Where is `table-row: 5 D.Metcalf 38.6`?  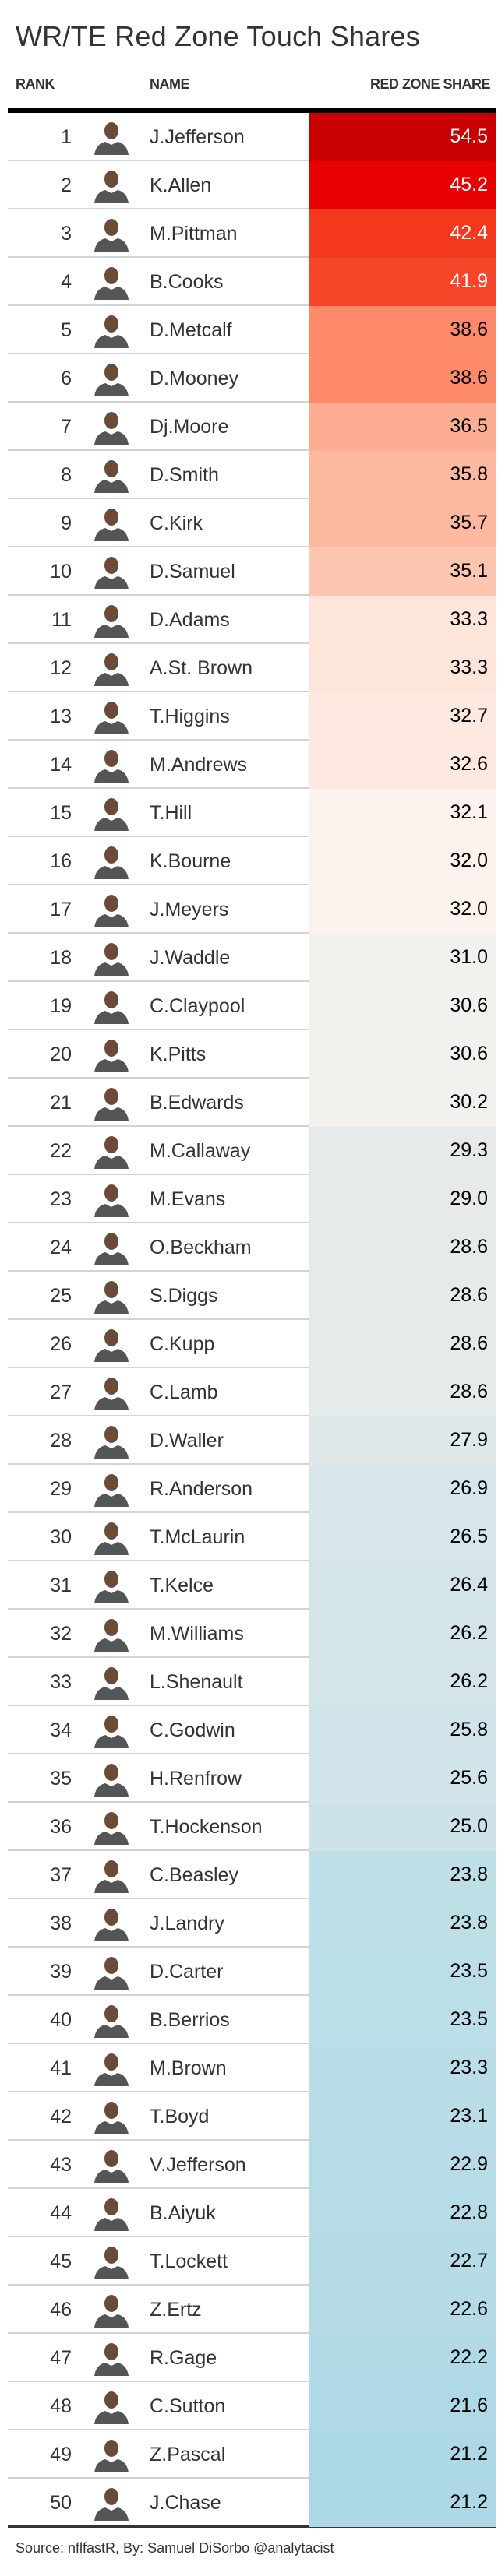
table-row: 5 D.Metcalf 38.6 is located at coordinates (252, 330).